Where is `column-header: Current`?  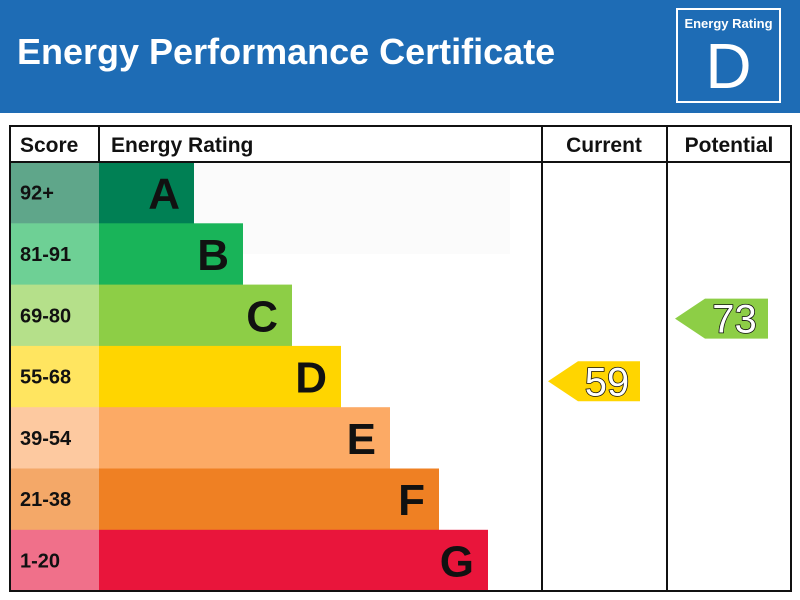 column-header: Current is located at coordinates (604, 145).